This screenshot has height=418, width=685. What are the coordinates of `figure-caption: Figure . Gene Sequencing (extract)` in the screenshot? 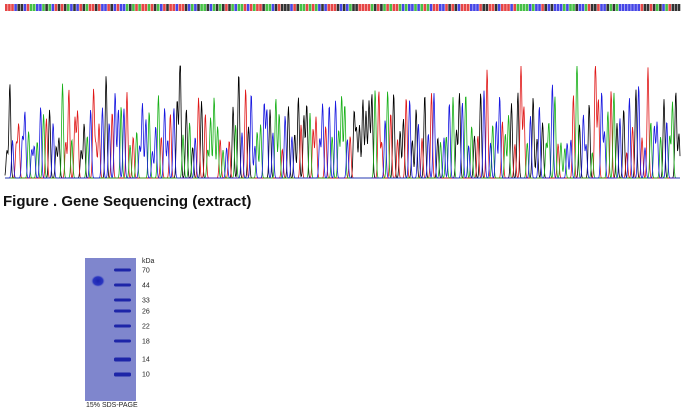 It's located at (127, 201).